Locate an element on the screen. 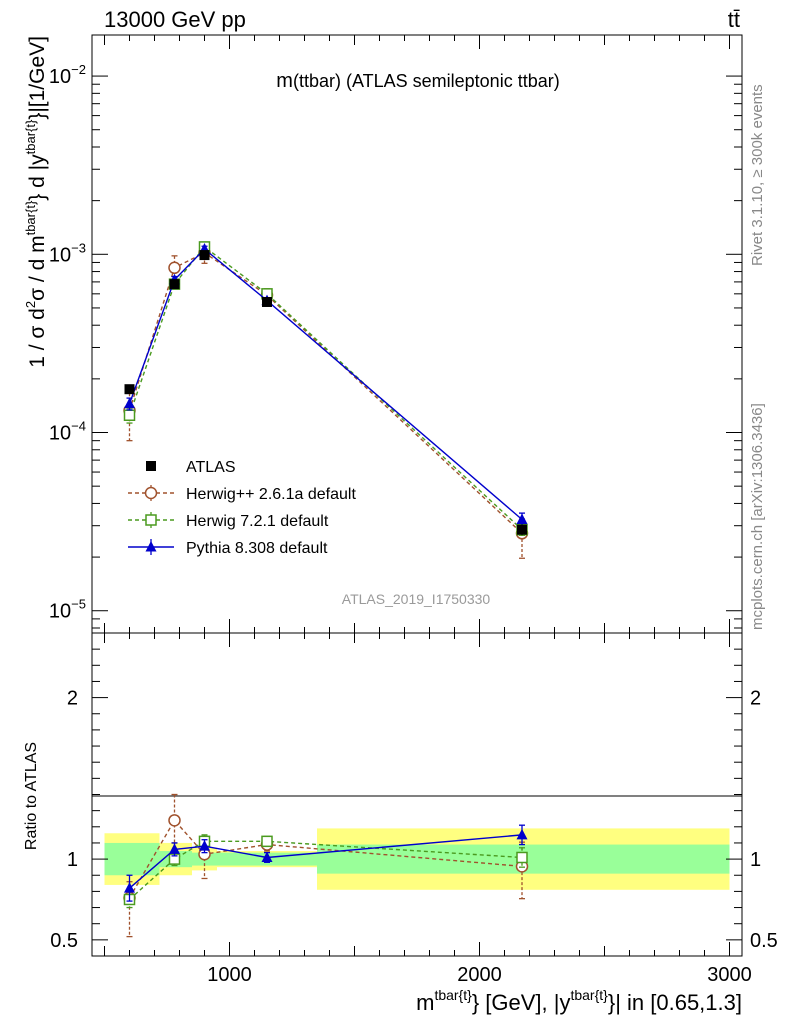  ratio-point-herwig-2-6-1a-default is located at coordinates (174, 820).